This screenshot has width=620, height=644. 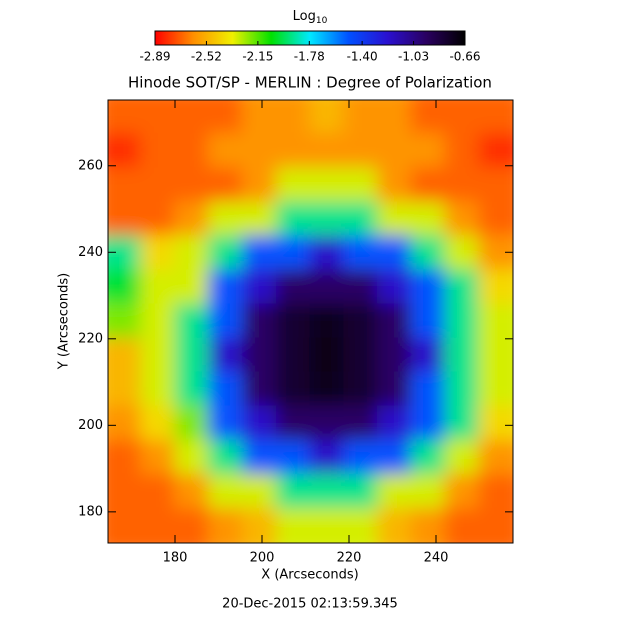 I want to click on colorbar, so click(x=310, y=38).